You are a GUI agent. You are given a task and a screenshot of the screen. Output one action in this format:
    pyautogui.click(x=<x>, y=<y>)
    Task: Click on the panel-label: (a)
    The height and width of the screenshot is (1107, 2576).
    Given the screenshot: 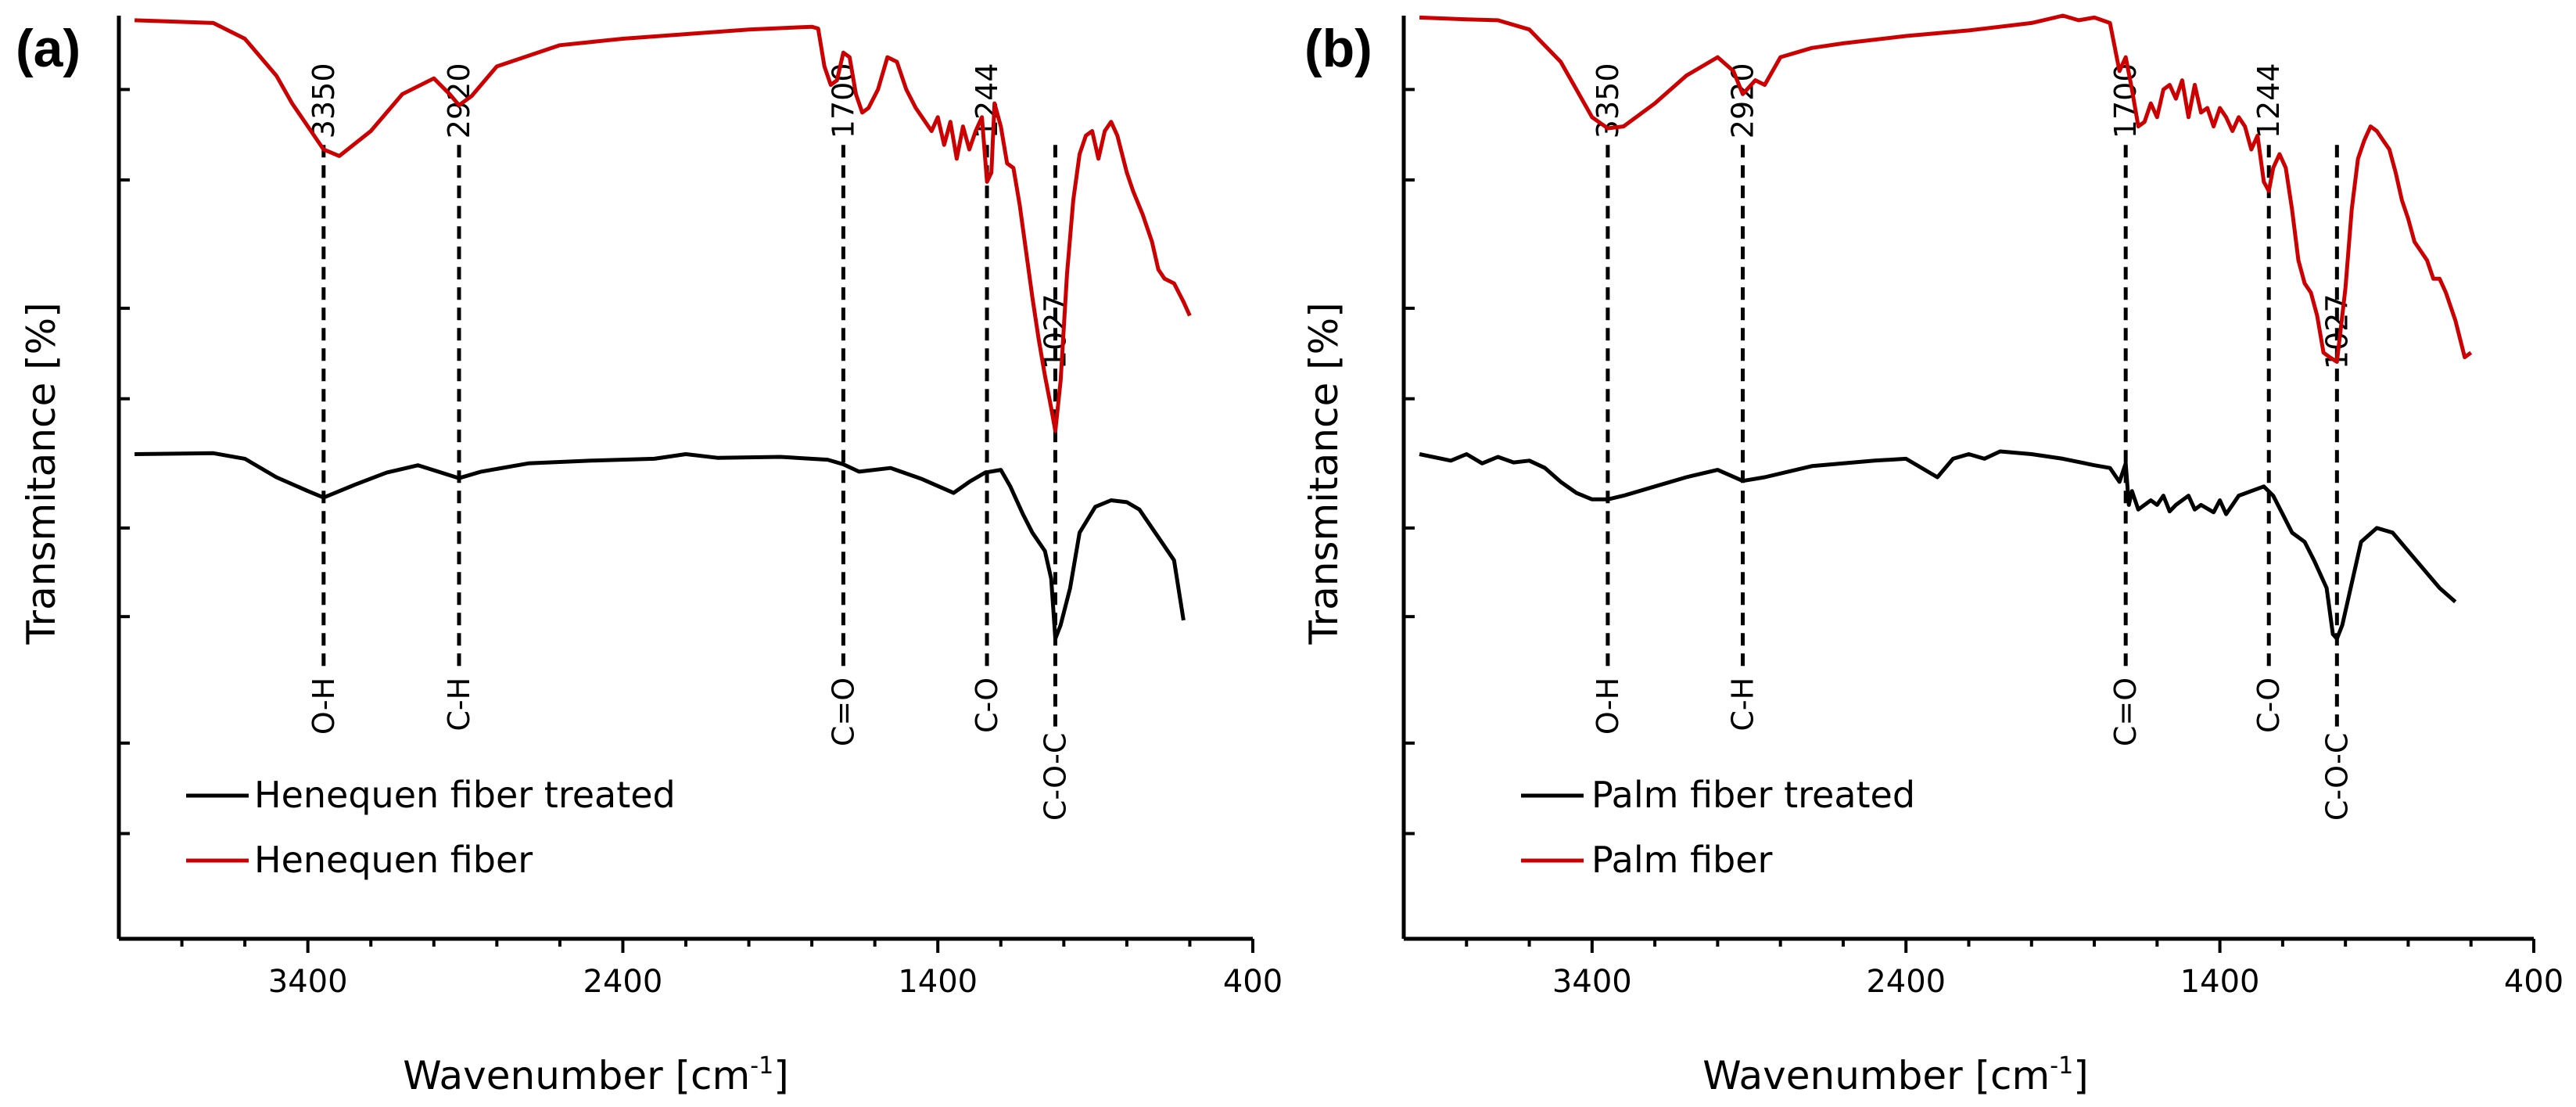 What is the action you would take?
    pyautogui.click(x=48, y=48)
    